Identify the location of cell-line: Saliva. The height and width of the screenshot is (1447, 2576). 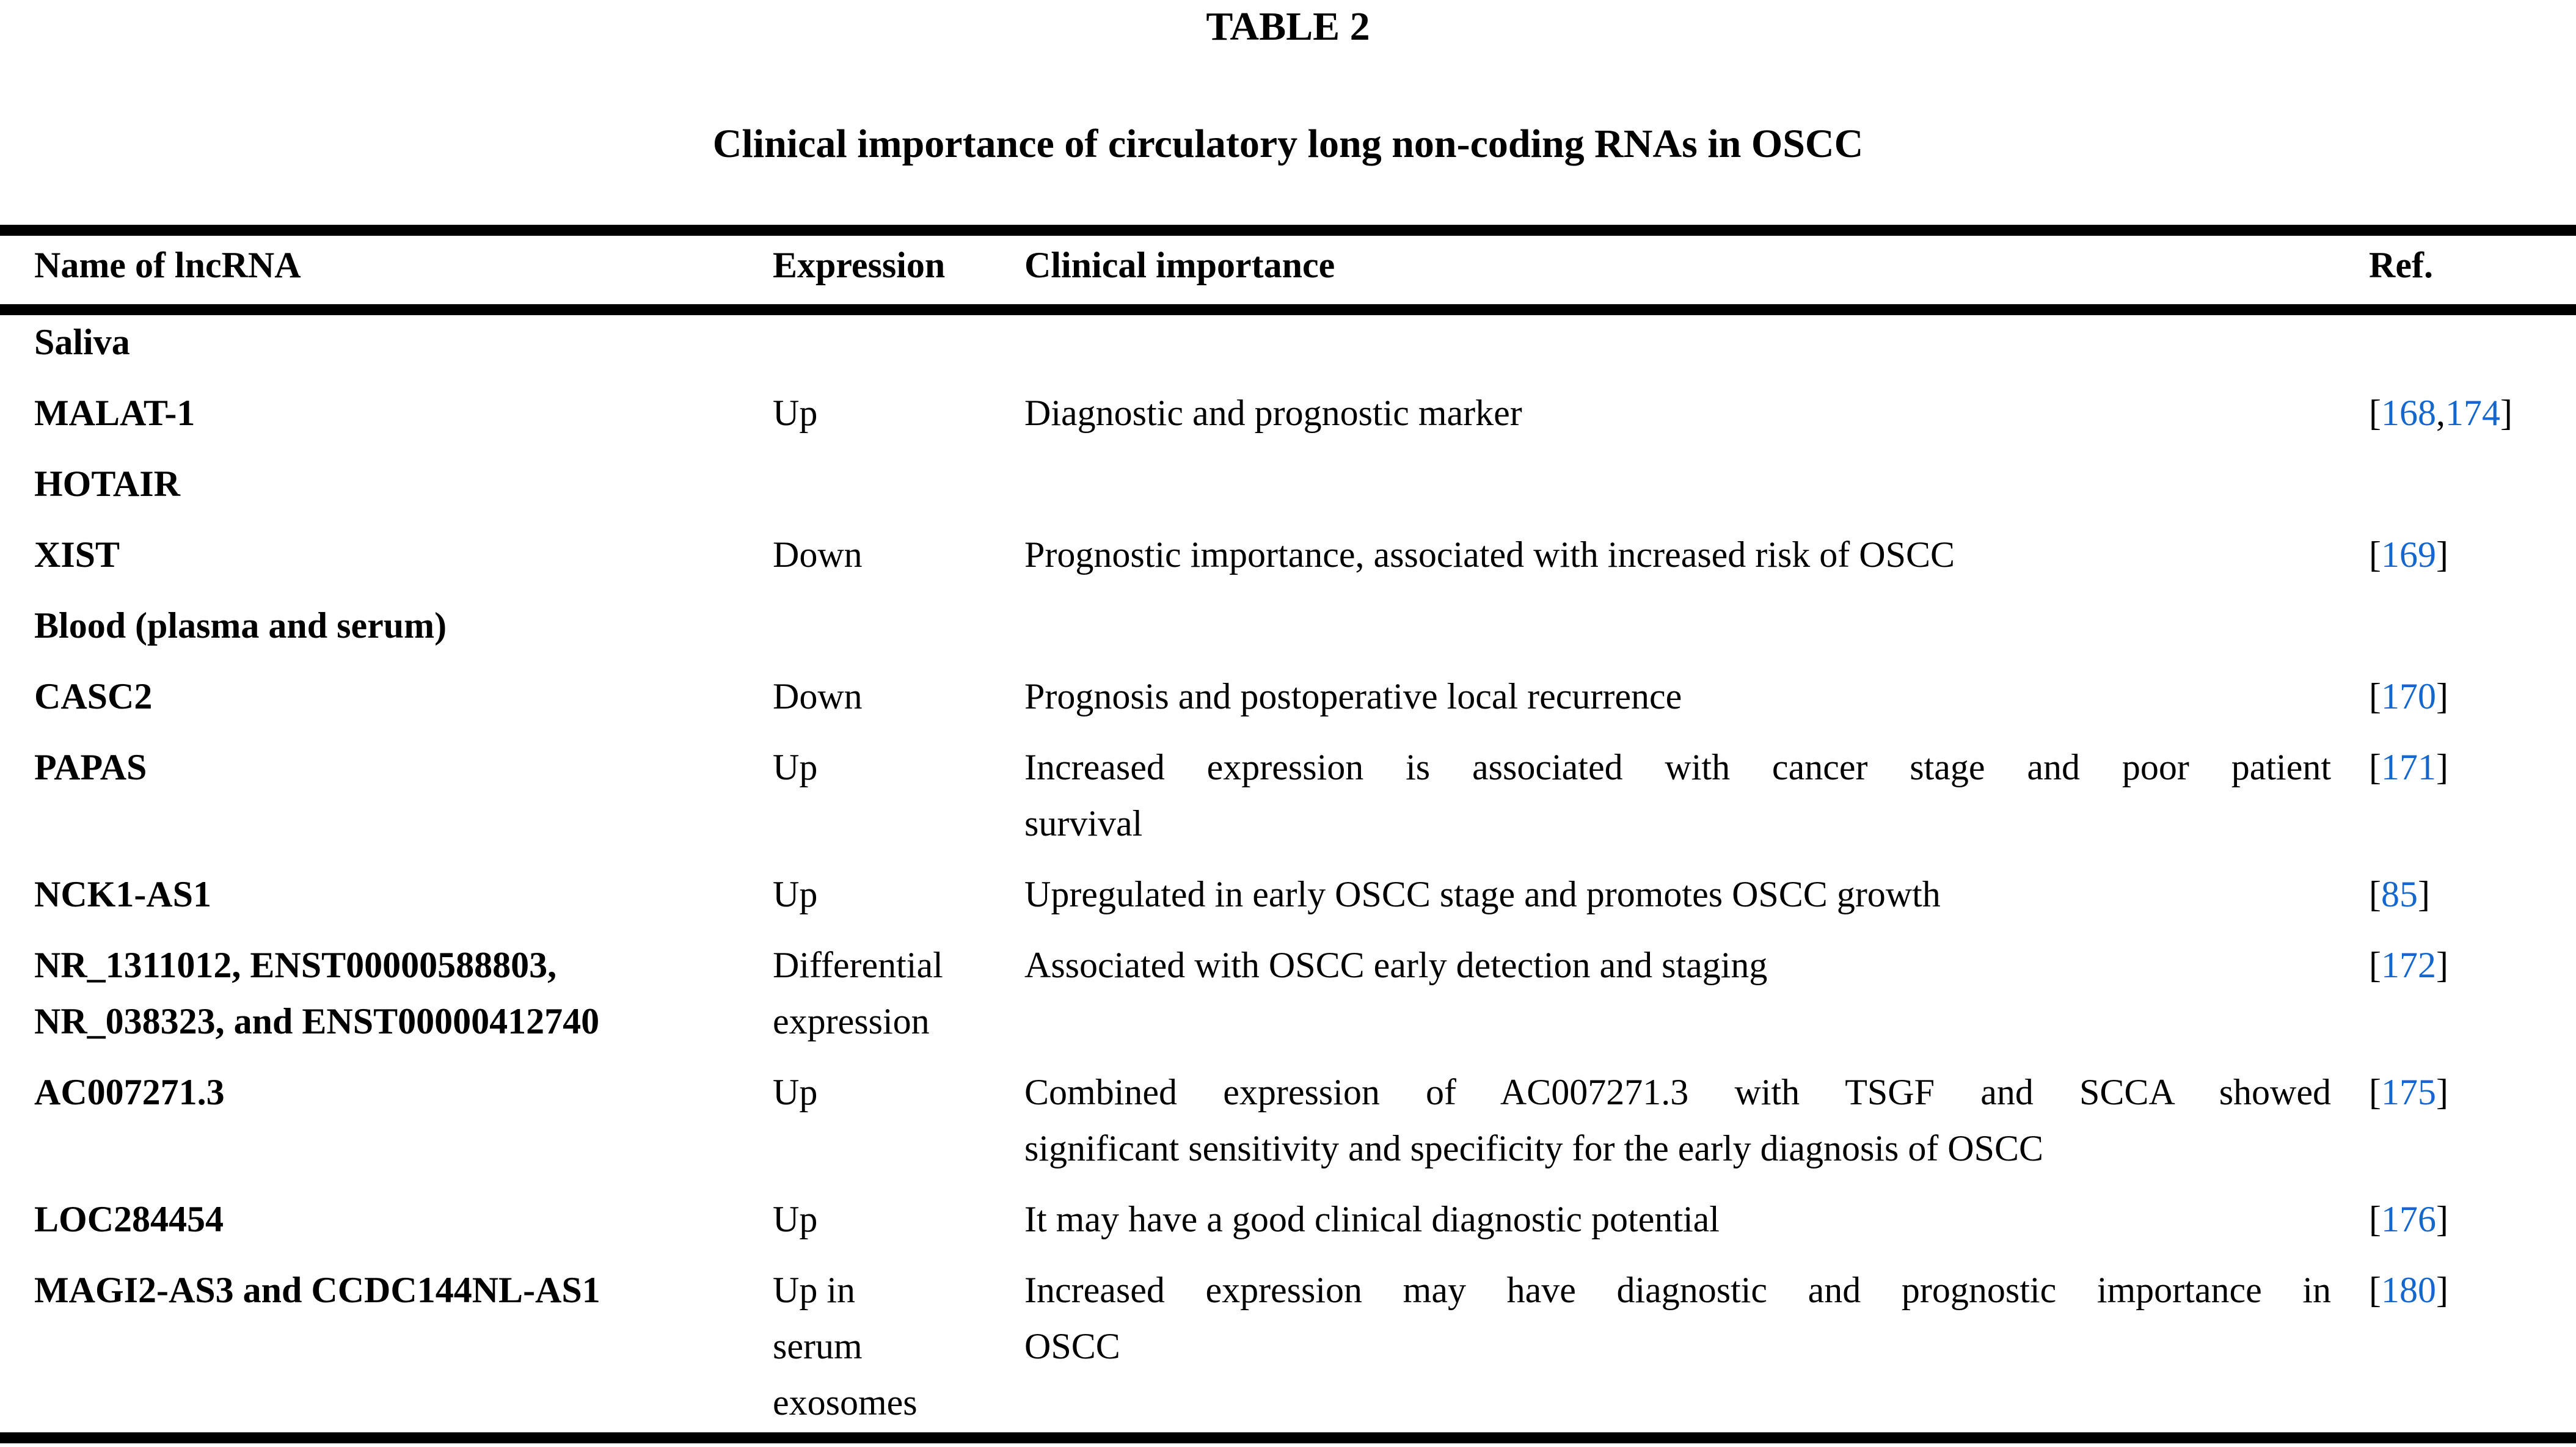
(82, 342).